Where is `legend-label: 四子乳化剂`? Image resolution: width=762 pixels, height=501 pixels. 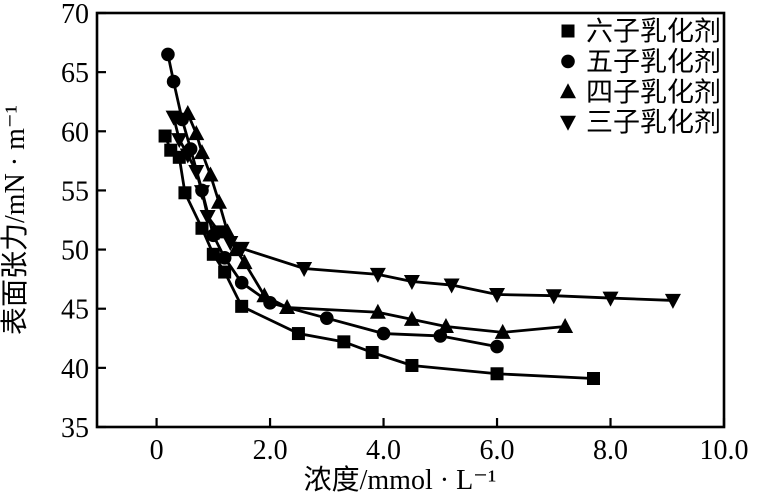 legend-label: 四子乳化剂 is located at coordinates (653, 92).